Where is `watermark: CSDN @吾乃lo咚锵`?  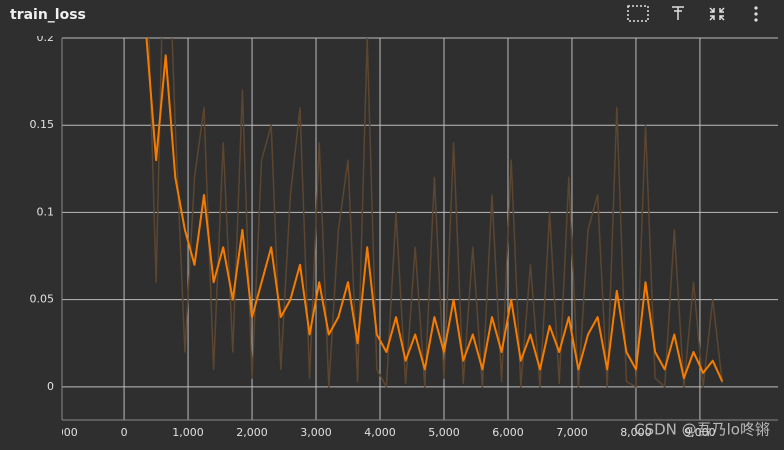
watermark: CSDN @吾乃lo咚锵 is located at coordinates (702, 430).